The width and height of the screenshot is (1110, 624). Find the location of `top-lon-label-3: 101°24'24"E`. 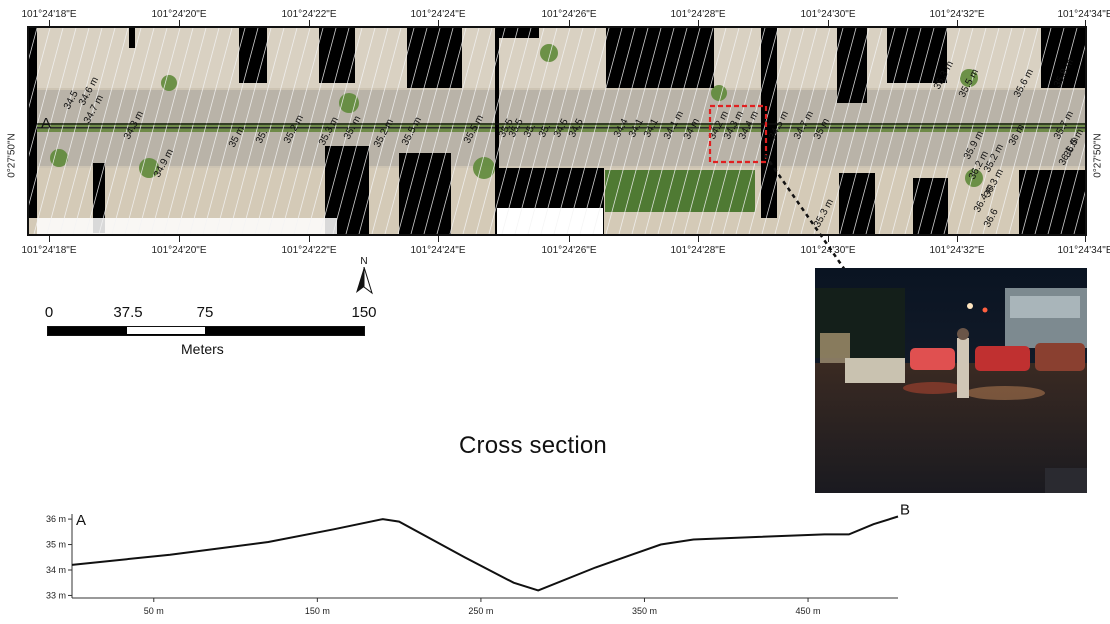

top-lon-label-3: 101°24'24"E is located at coordinates (438, 14).